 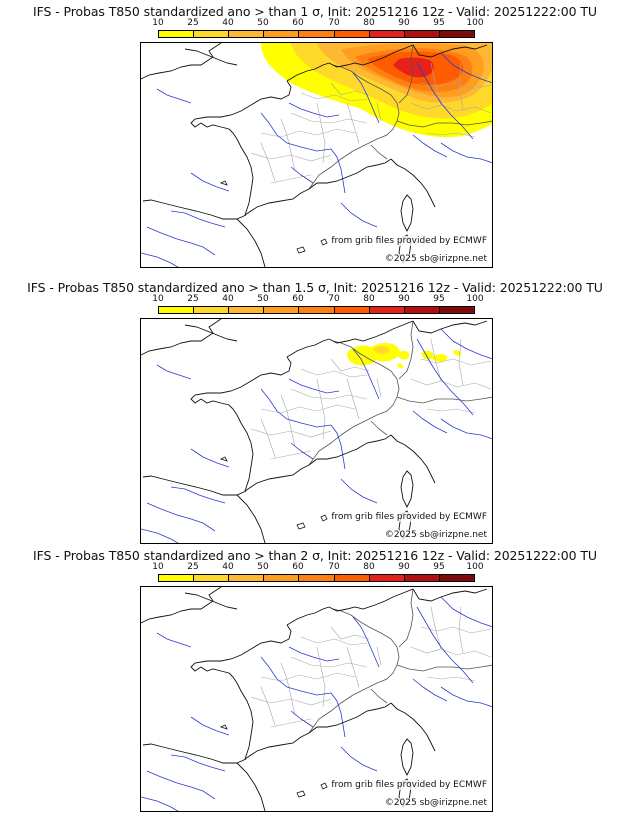 I want to click on colorbar-tick-label: 10, so click(x=158, y=299).